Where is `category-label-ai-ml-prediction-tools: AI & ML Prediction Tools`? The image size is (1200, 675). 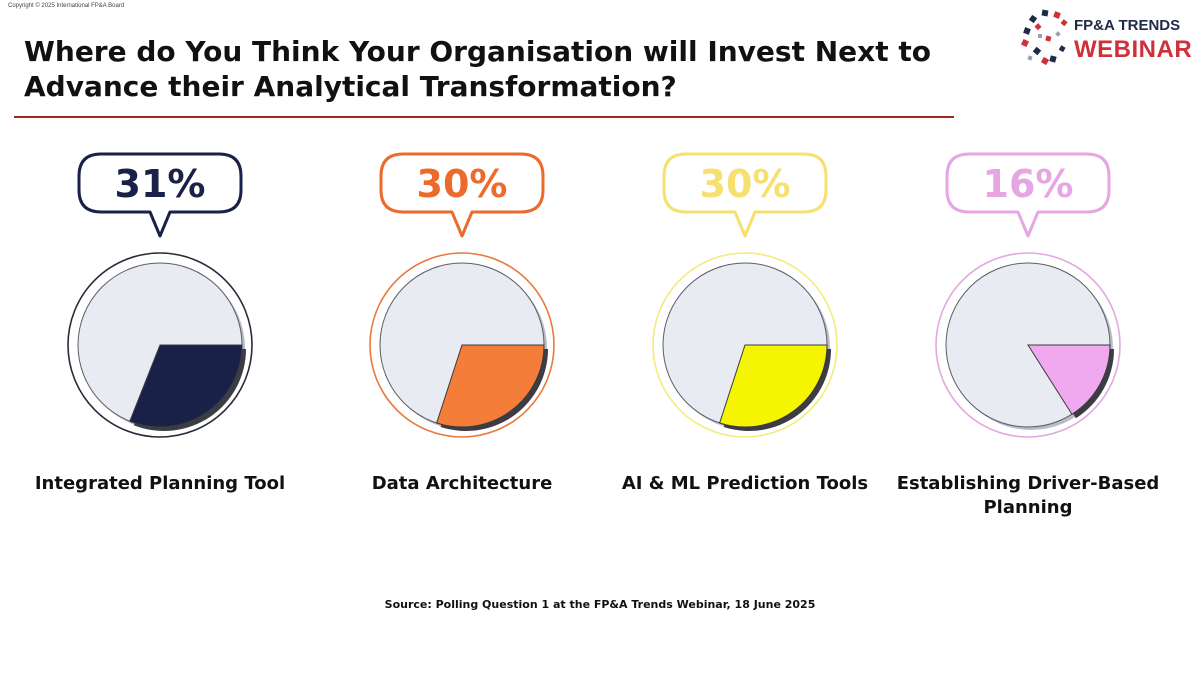
category-label-ai-ml-prediction-tools: AI & ML Prediction Tools is located at coordinates (745, 484).